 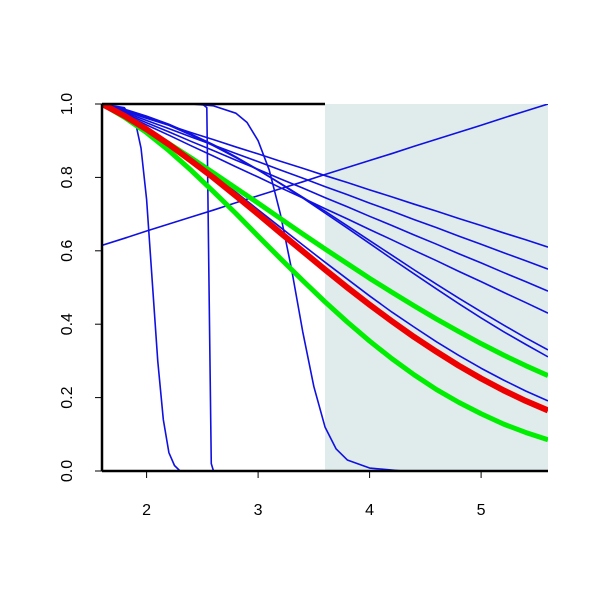 I want to click on y-tick-label: 1.0, so click(x=67, y=104).